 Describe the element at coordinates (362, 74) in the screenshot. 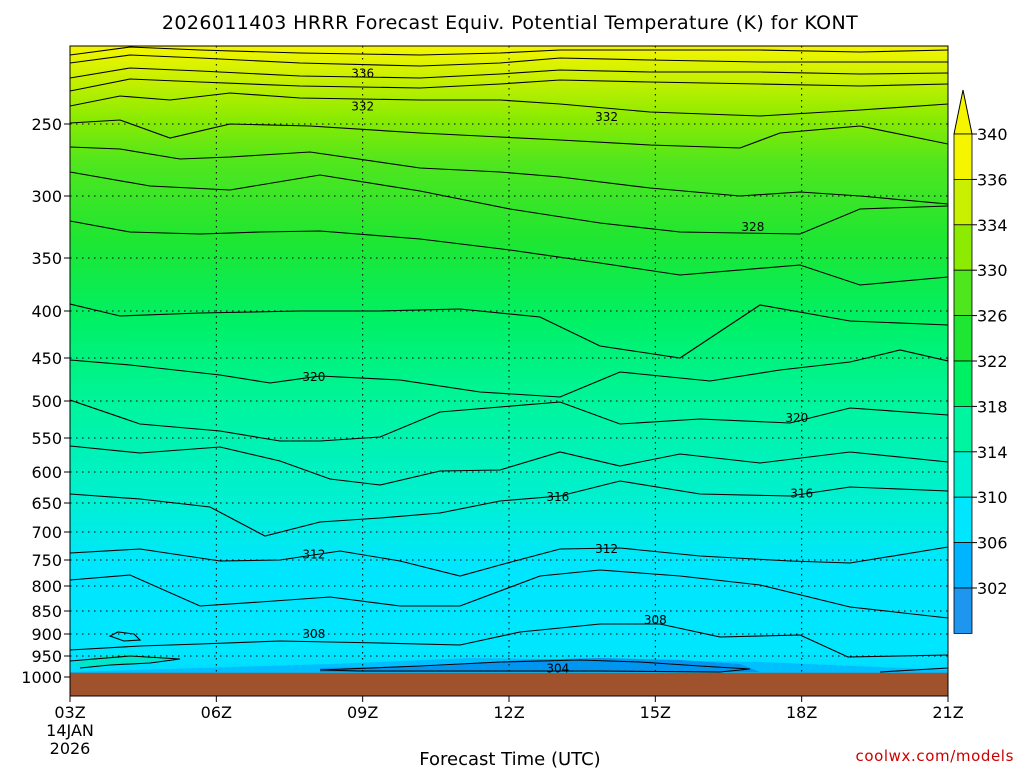

I see `contour-label: 336` at that location.